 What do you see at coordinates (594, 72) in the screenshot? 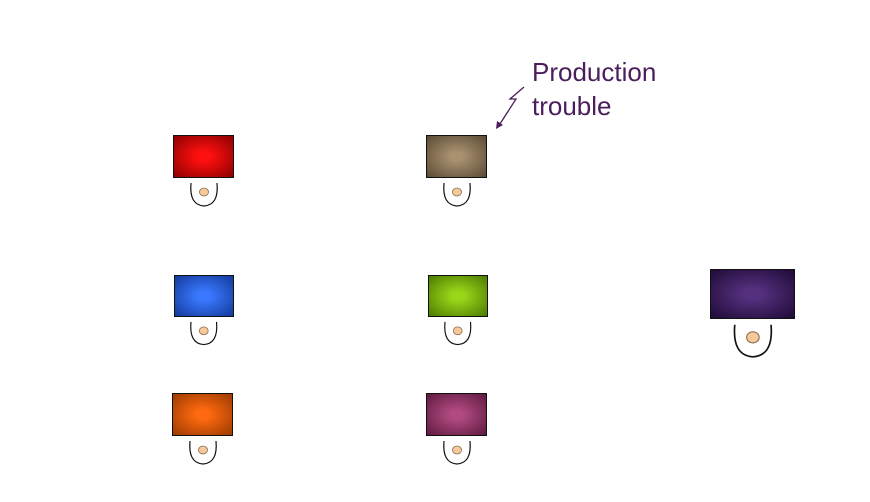
I see `callout-line-1: Production` at bounding box center [594, 72].